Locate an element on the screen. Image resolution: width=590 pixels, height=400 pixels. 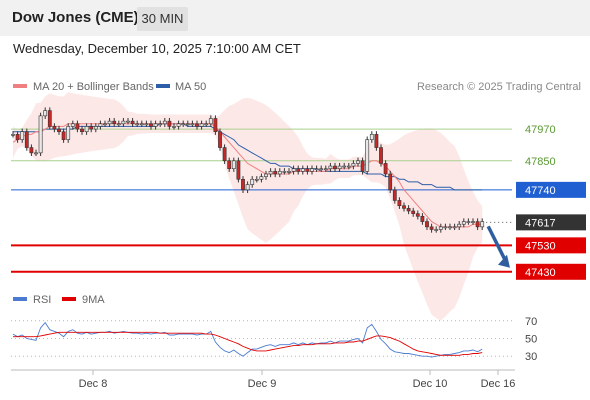
rsi-panel: 70 50 30 is located at coordinates (274, 339).